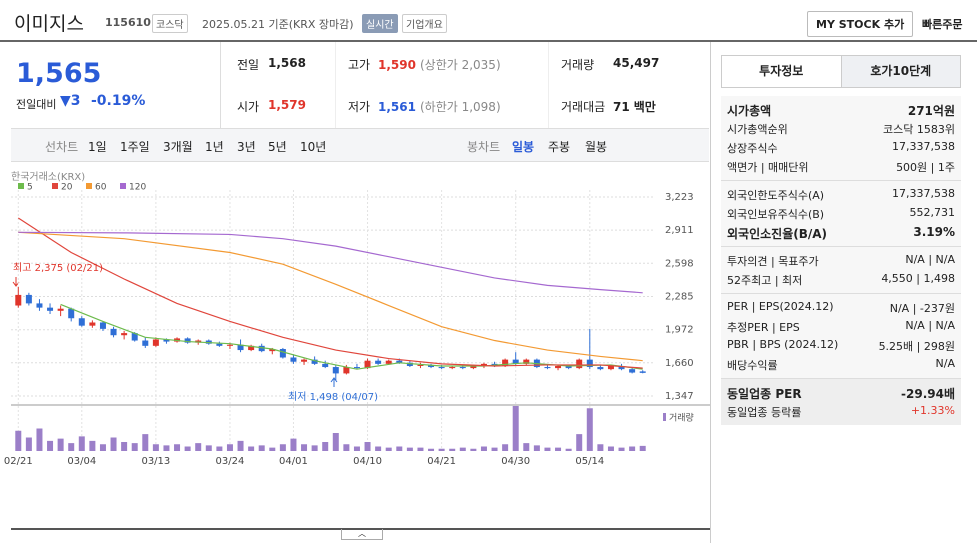 Image resolution: width=977 pixels, height=543 pixels. What do you see at coordinates (636, 63) in the screenshot?
I see `stat-number: 45,497` at bounding box center [636, 63].